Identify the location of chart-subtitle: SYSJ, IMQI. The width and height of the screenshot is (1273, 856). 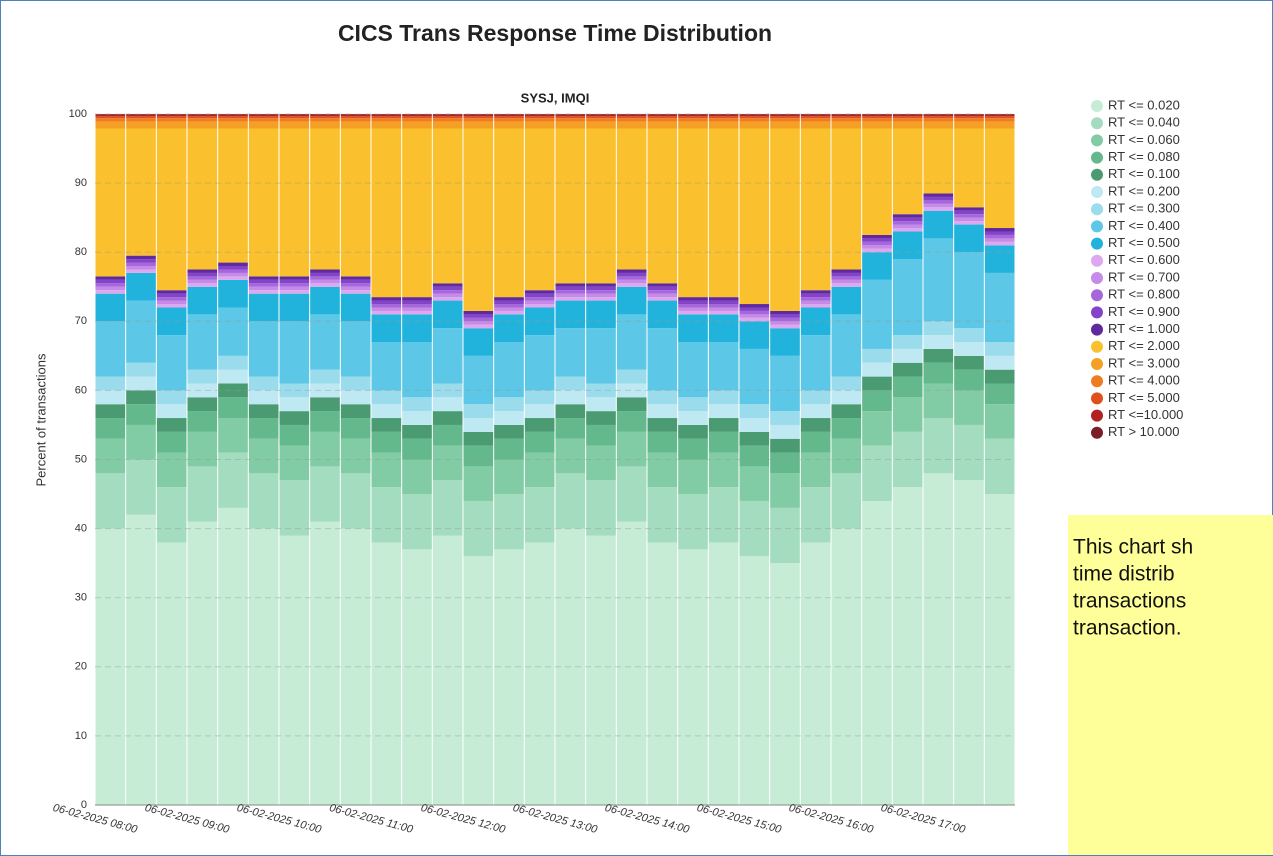
(555, 97).